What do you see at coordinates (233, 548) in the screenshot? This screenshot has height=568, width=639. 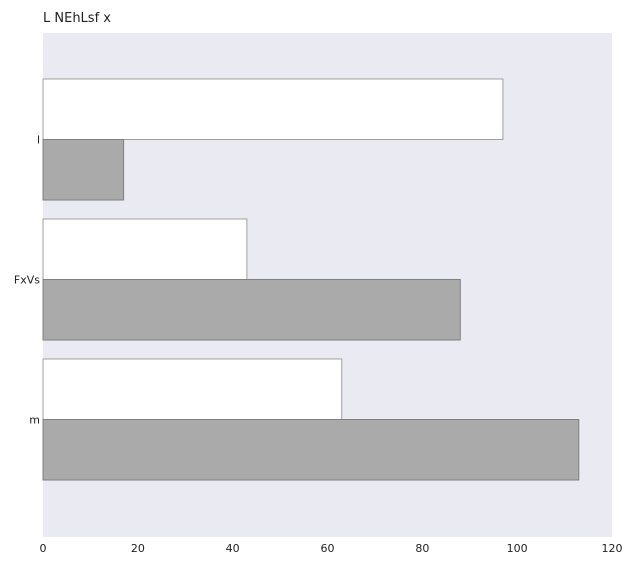 I see `x-tick-label: 40` at bounding box center [233, 548].